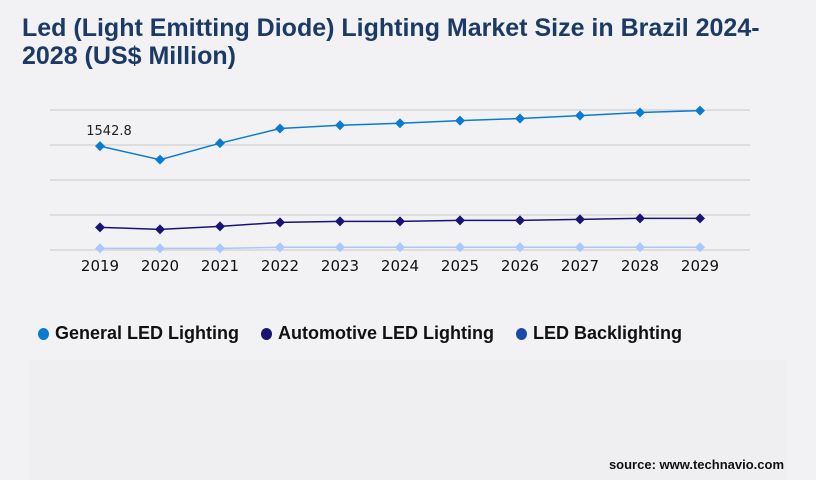 The width and height of the screenshot is (816, 480). What do you see at coordinates (696, 464) in the screenshot?
I see `source-note: source: www.technavio.com` at bounding box center [696, 464].